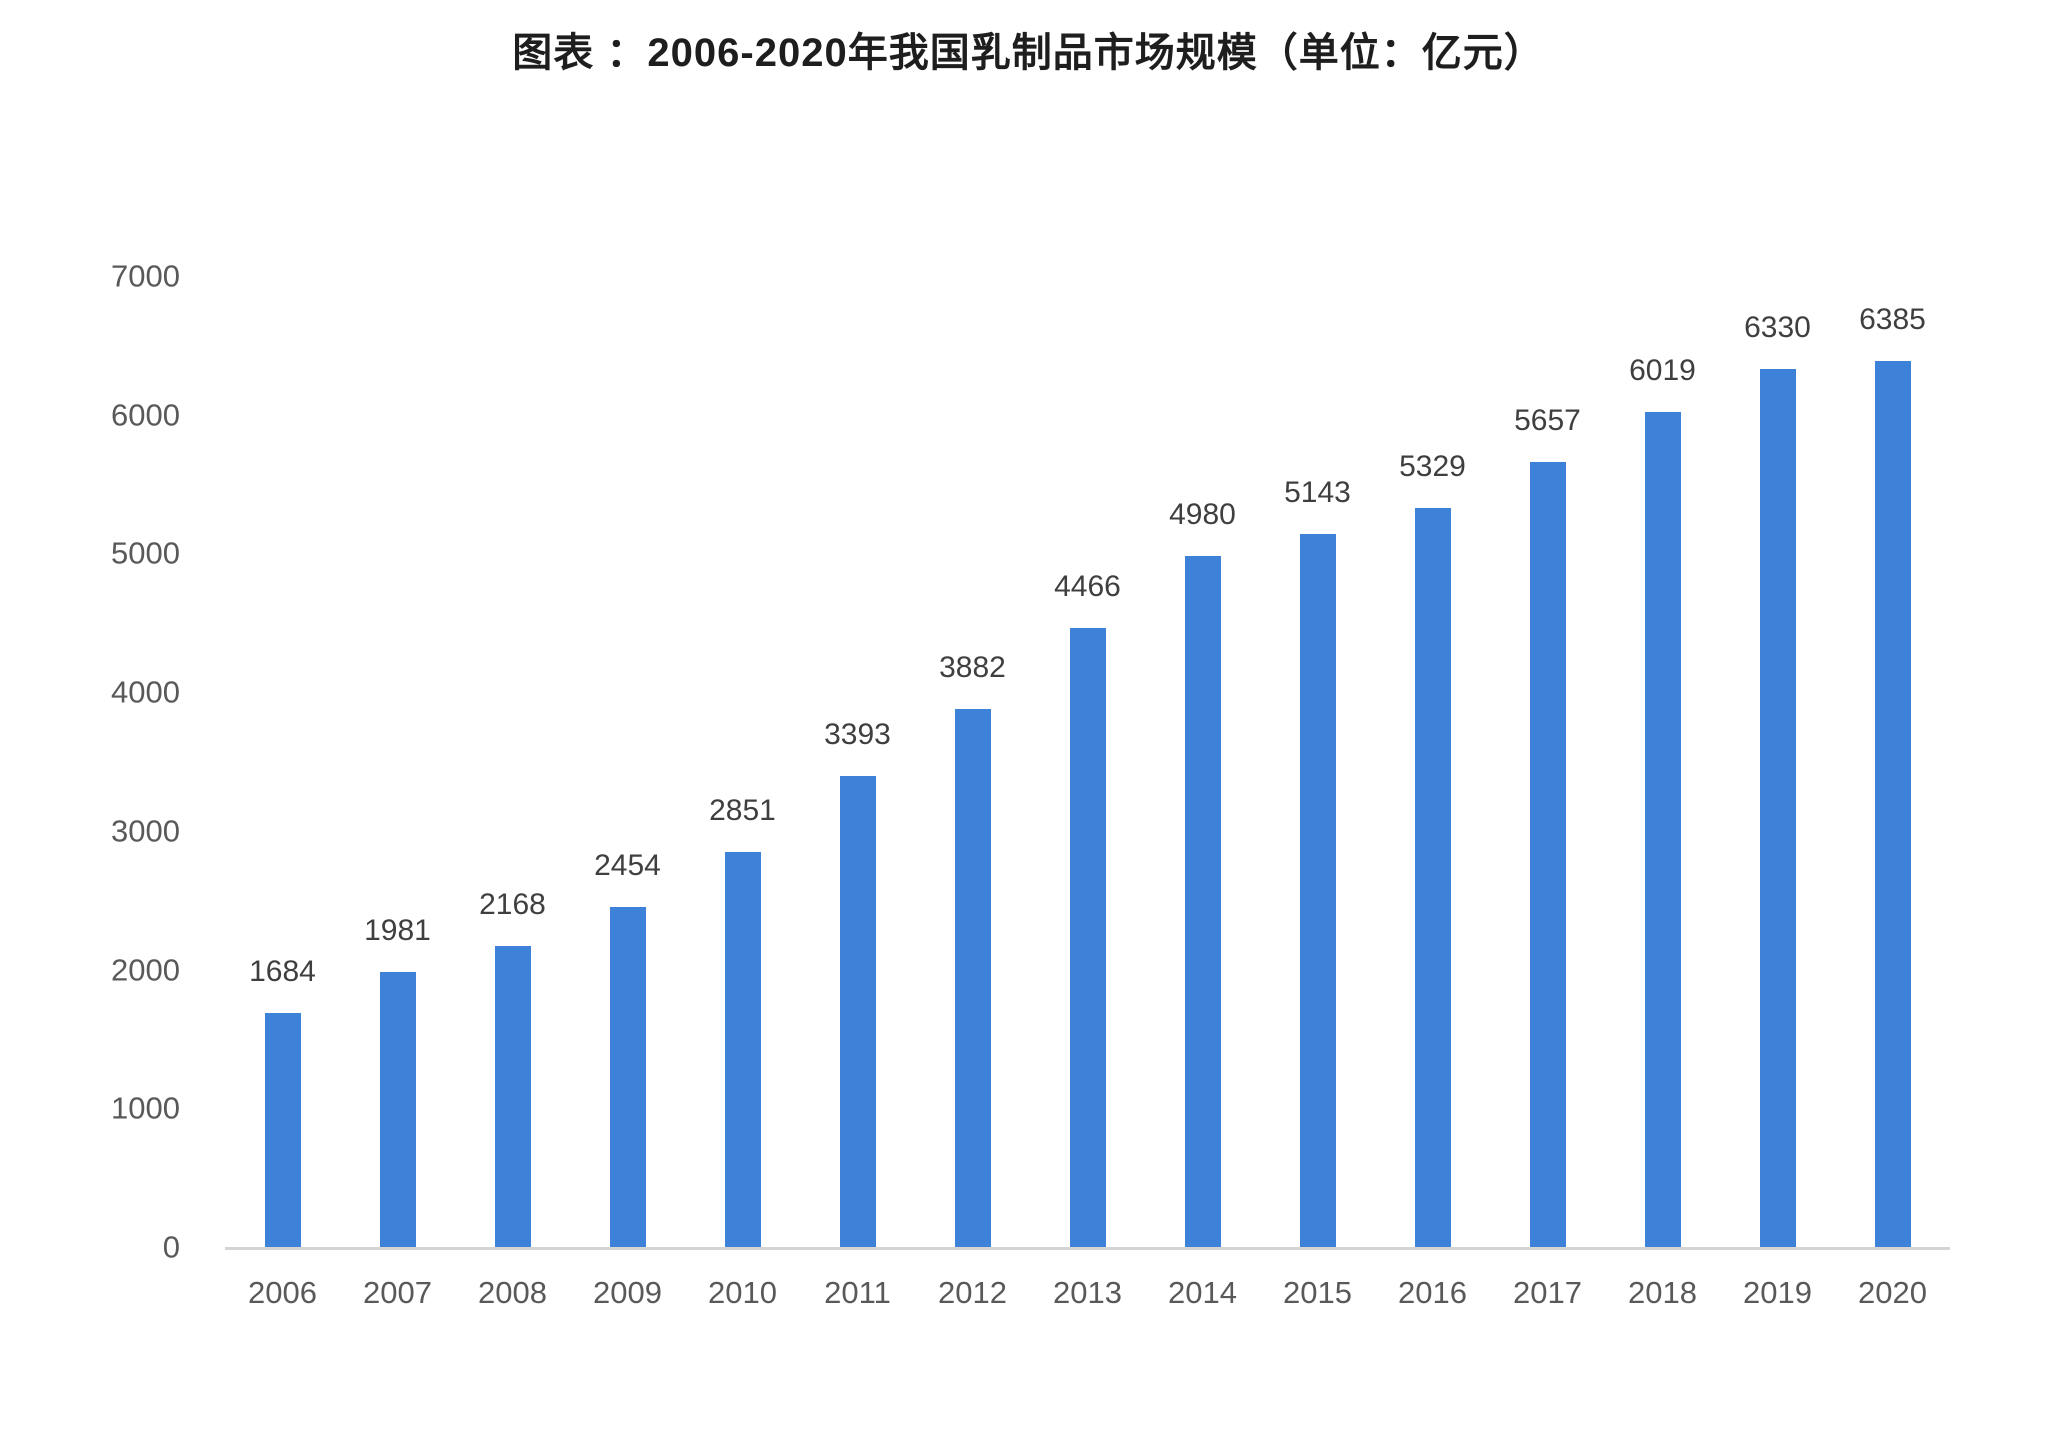  What do you see at coordinates (1777, 808) in the screenshot?
I see `bar-2019` at bounding box center [1777, 808].